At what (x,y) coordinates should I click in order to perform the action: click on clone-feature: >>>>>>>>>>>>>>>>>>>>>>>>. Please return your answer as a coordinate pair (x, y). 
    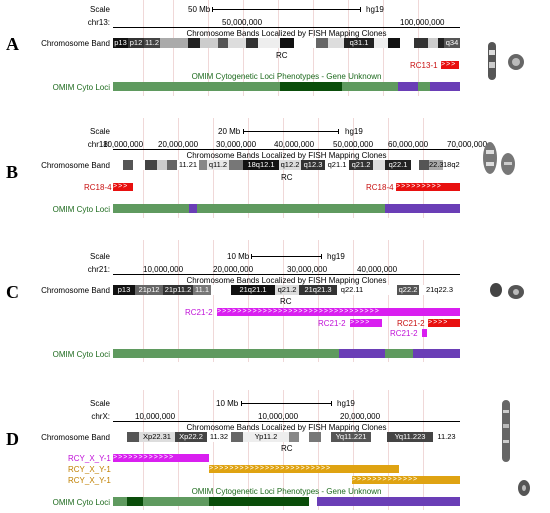
    Looking at the image, I should click on (304, 469).